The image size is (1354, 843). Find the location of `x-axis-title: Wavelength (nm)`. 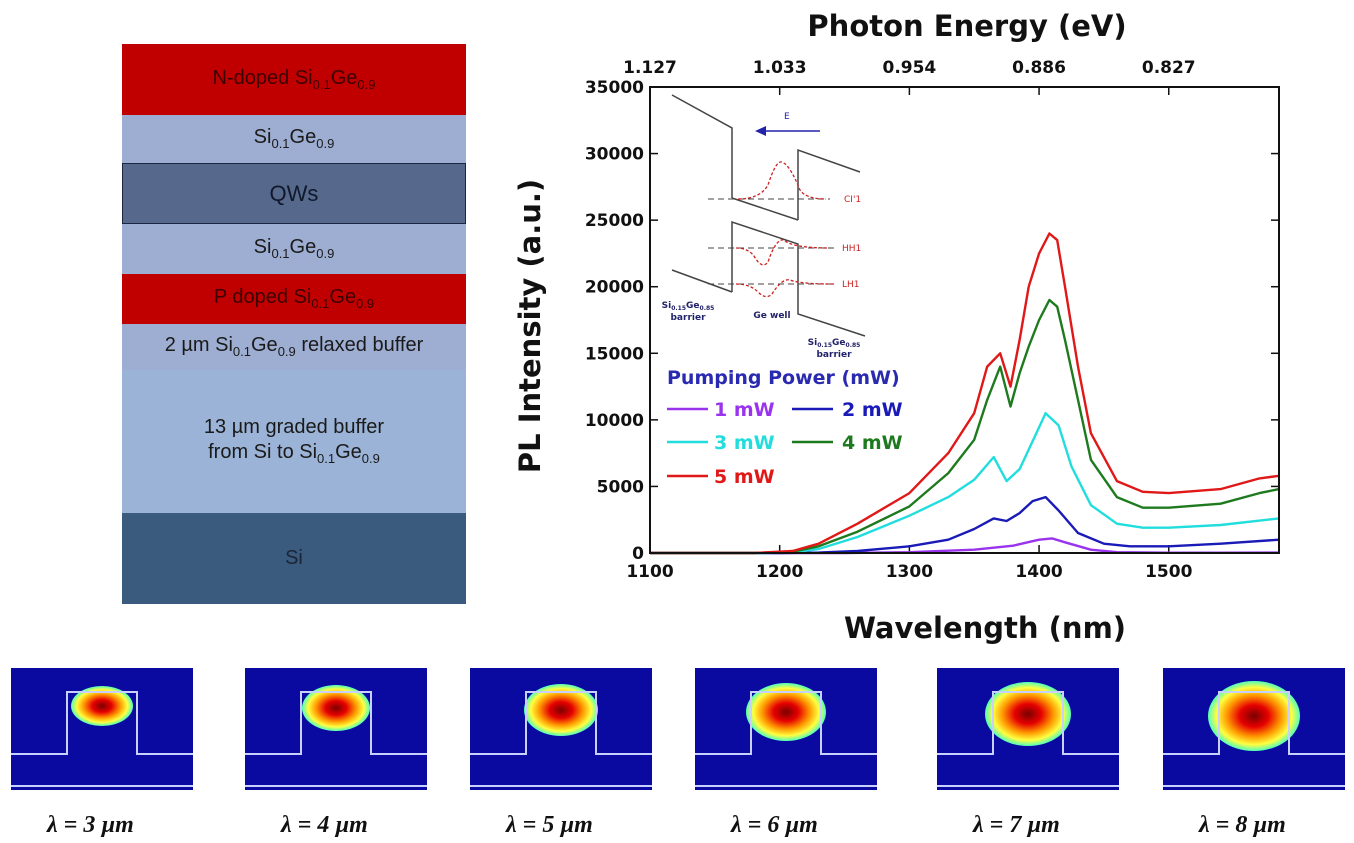

x-axis-title: Wavelength (nm) is located at coordinates (985, 628).